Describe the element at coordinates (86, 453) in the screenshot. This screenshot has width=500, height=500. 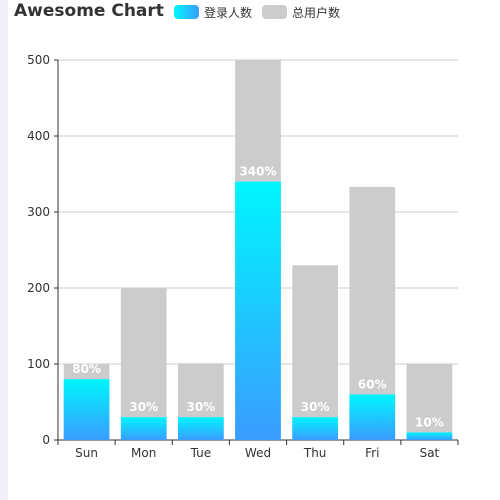
I see `x-tick-label-sun: Sun` at that location.